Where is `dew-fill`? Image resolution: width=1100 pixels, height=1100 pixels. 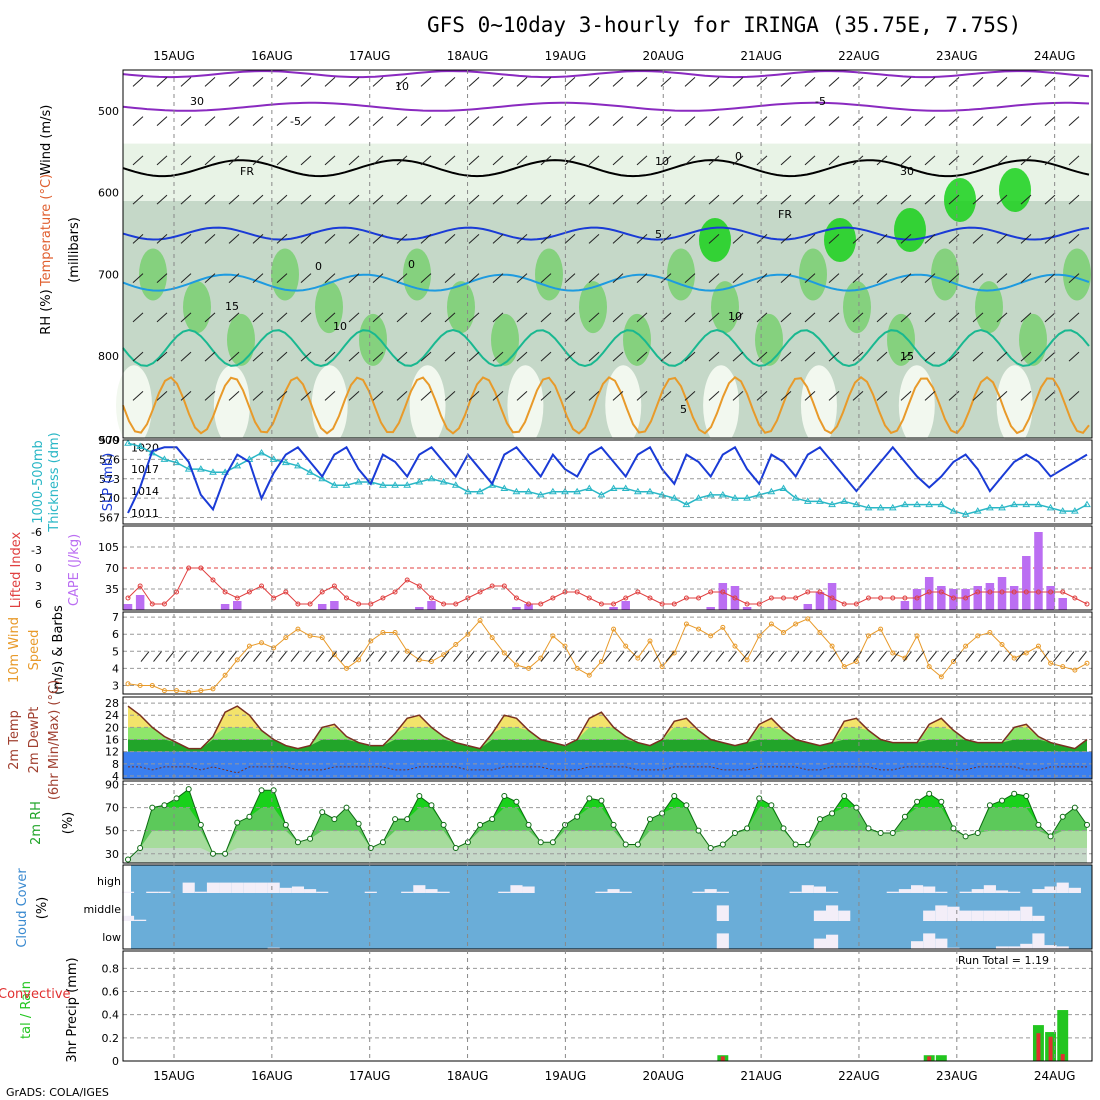
dew-fill is located at coordinates (607, 765).